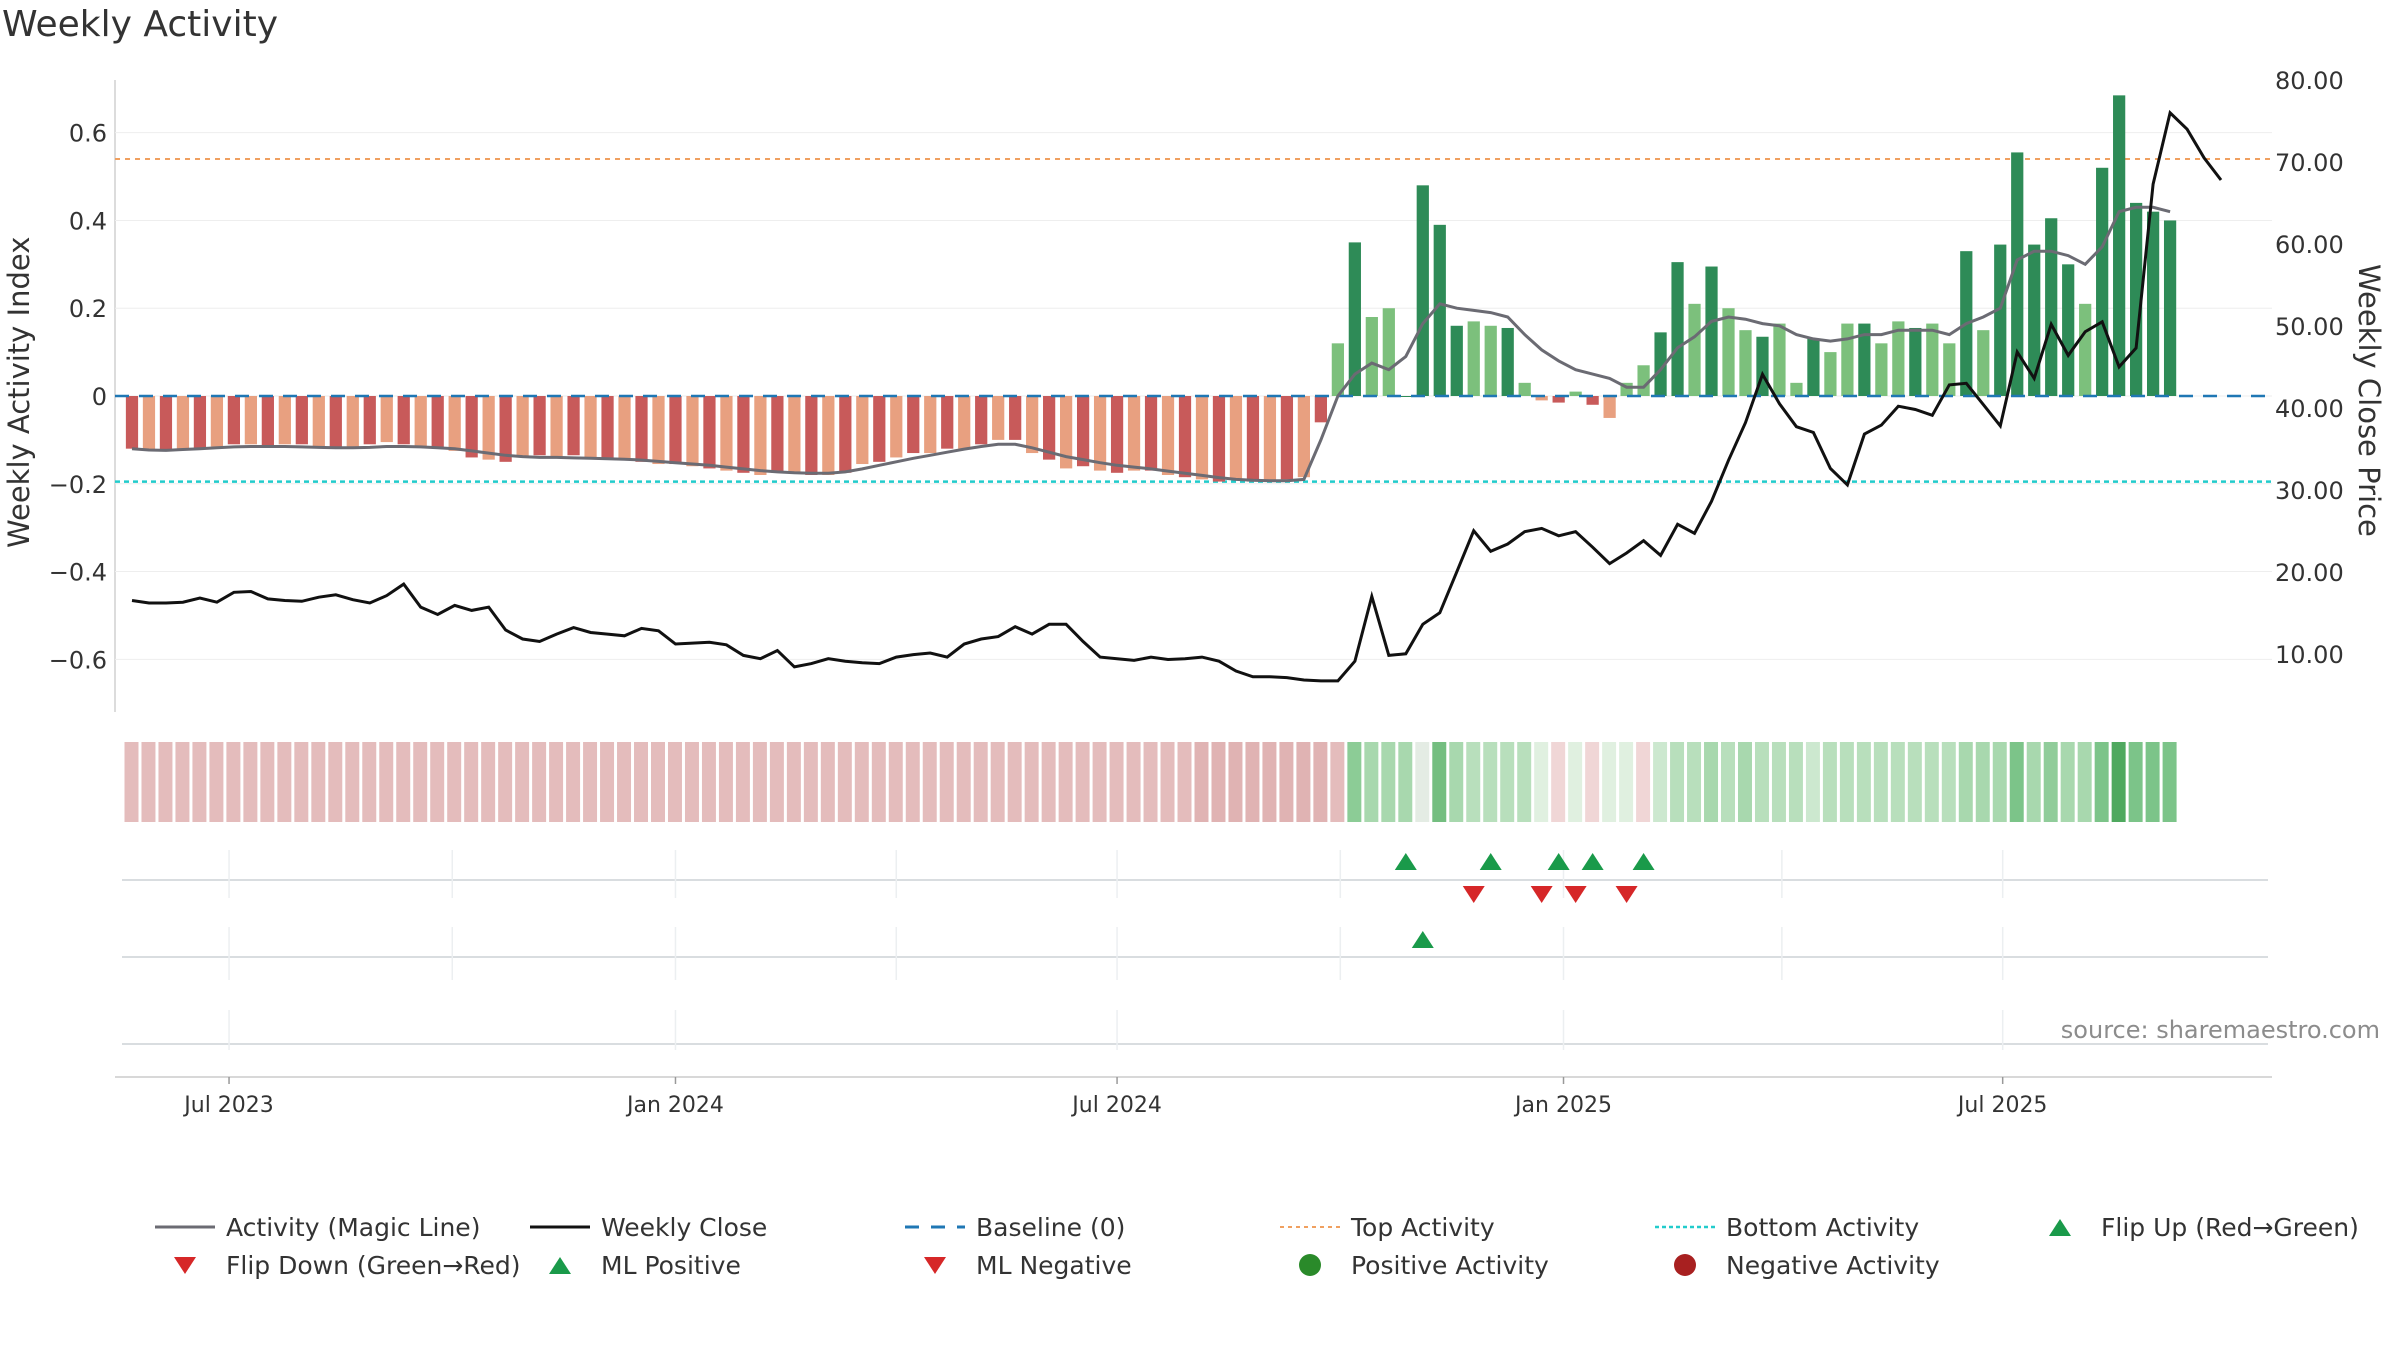 Image resolution: width=2400 pixels, height=1350 pixels. What do you see at coordinates (1385, 1227) in the screenshot?
I see `legend-item-top: Top Activity` at bounding box center [1385, 1227].